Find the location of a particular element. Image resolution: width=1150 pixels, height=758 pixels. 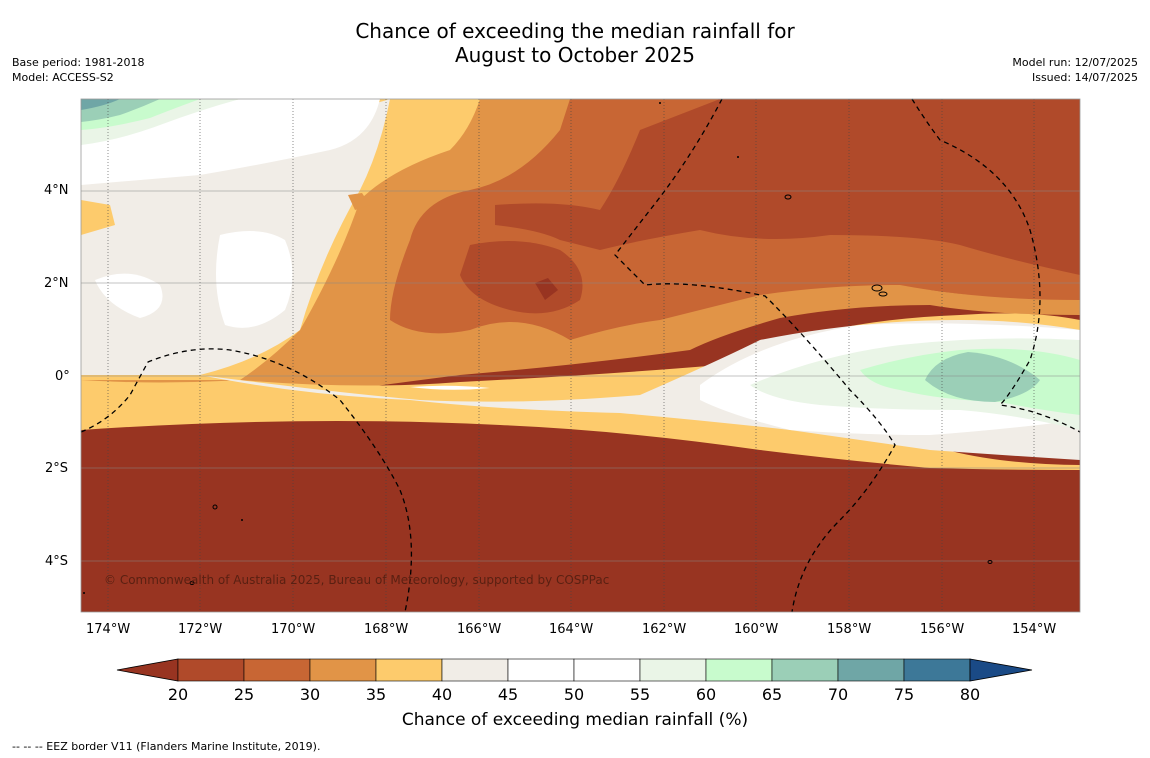

colorbar-tick-label: 30 is located at coordinates (310, 694).